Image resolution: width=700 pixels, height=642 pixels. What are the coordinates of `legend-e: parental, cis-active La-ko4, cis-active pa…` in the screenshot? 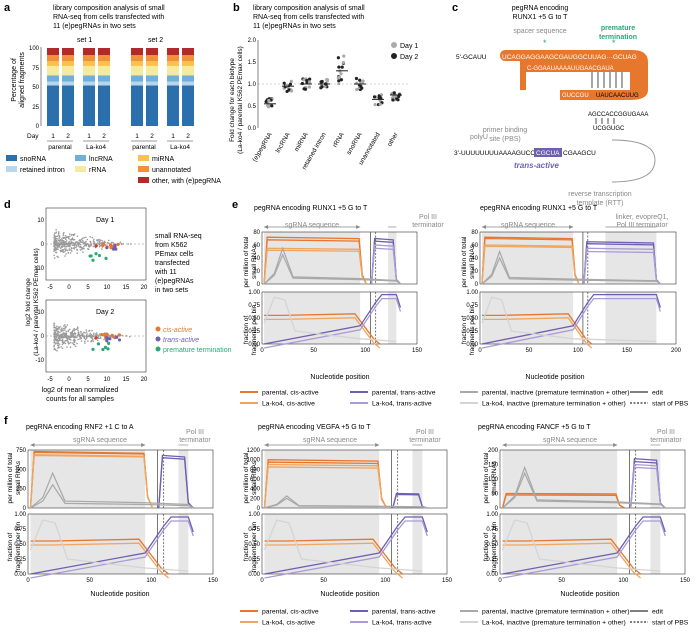 It's located at (464, 399).